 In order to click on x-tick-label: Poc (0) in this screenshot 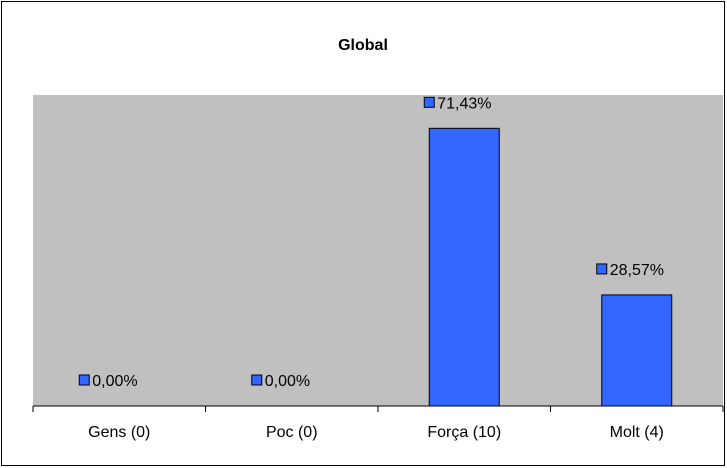, I will do `click(292, 432)`.